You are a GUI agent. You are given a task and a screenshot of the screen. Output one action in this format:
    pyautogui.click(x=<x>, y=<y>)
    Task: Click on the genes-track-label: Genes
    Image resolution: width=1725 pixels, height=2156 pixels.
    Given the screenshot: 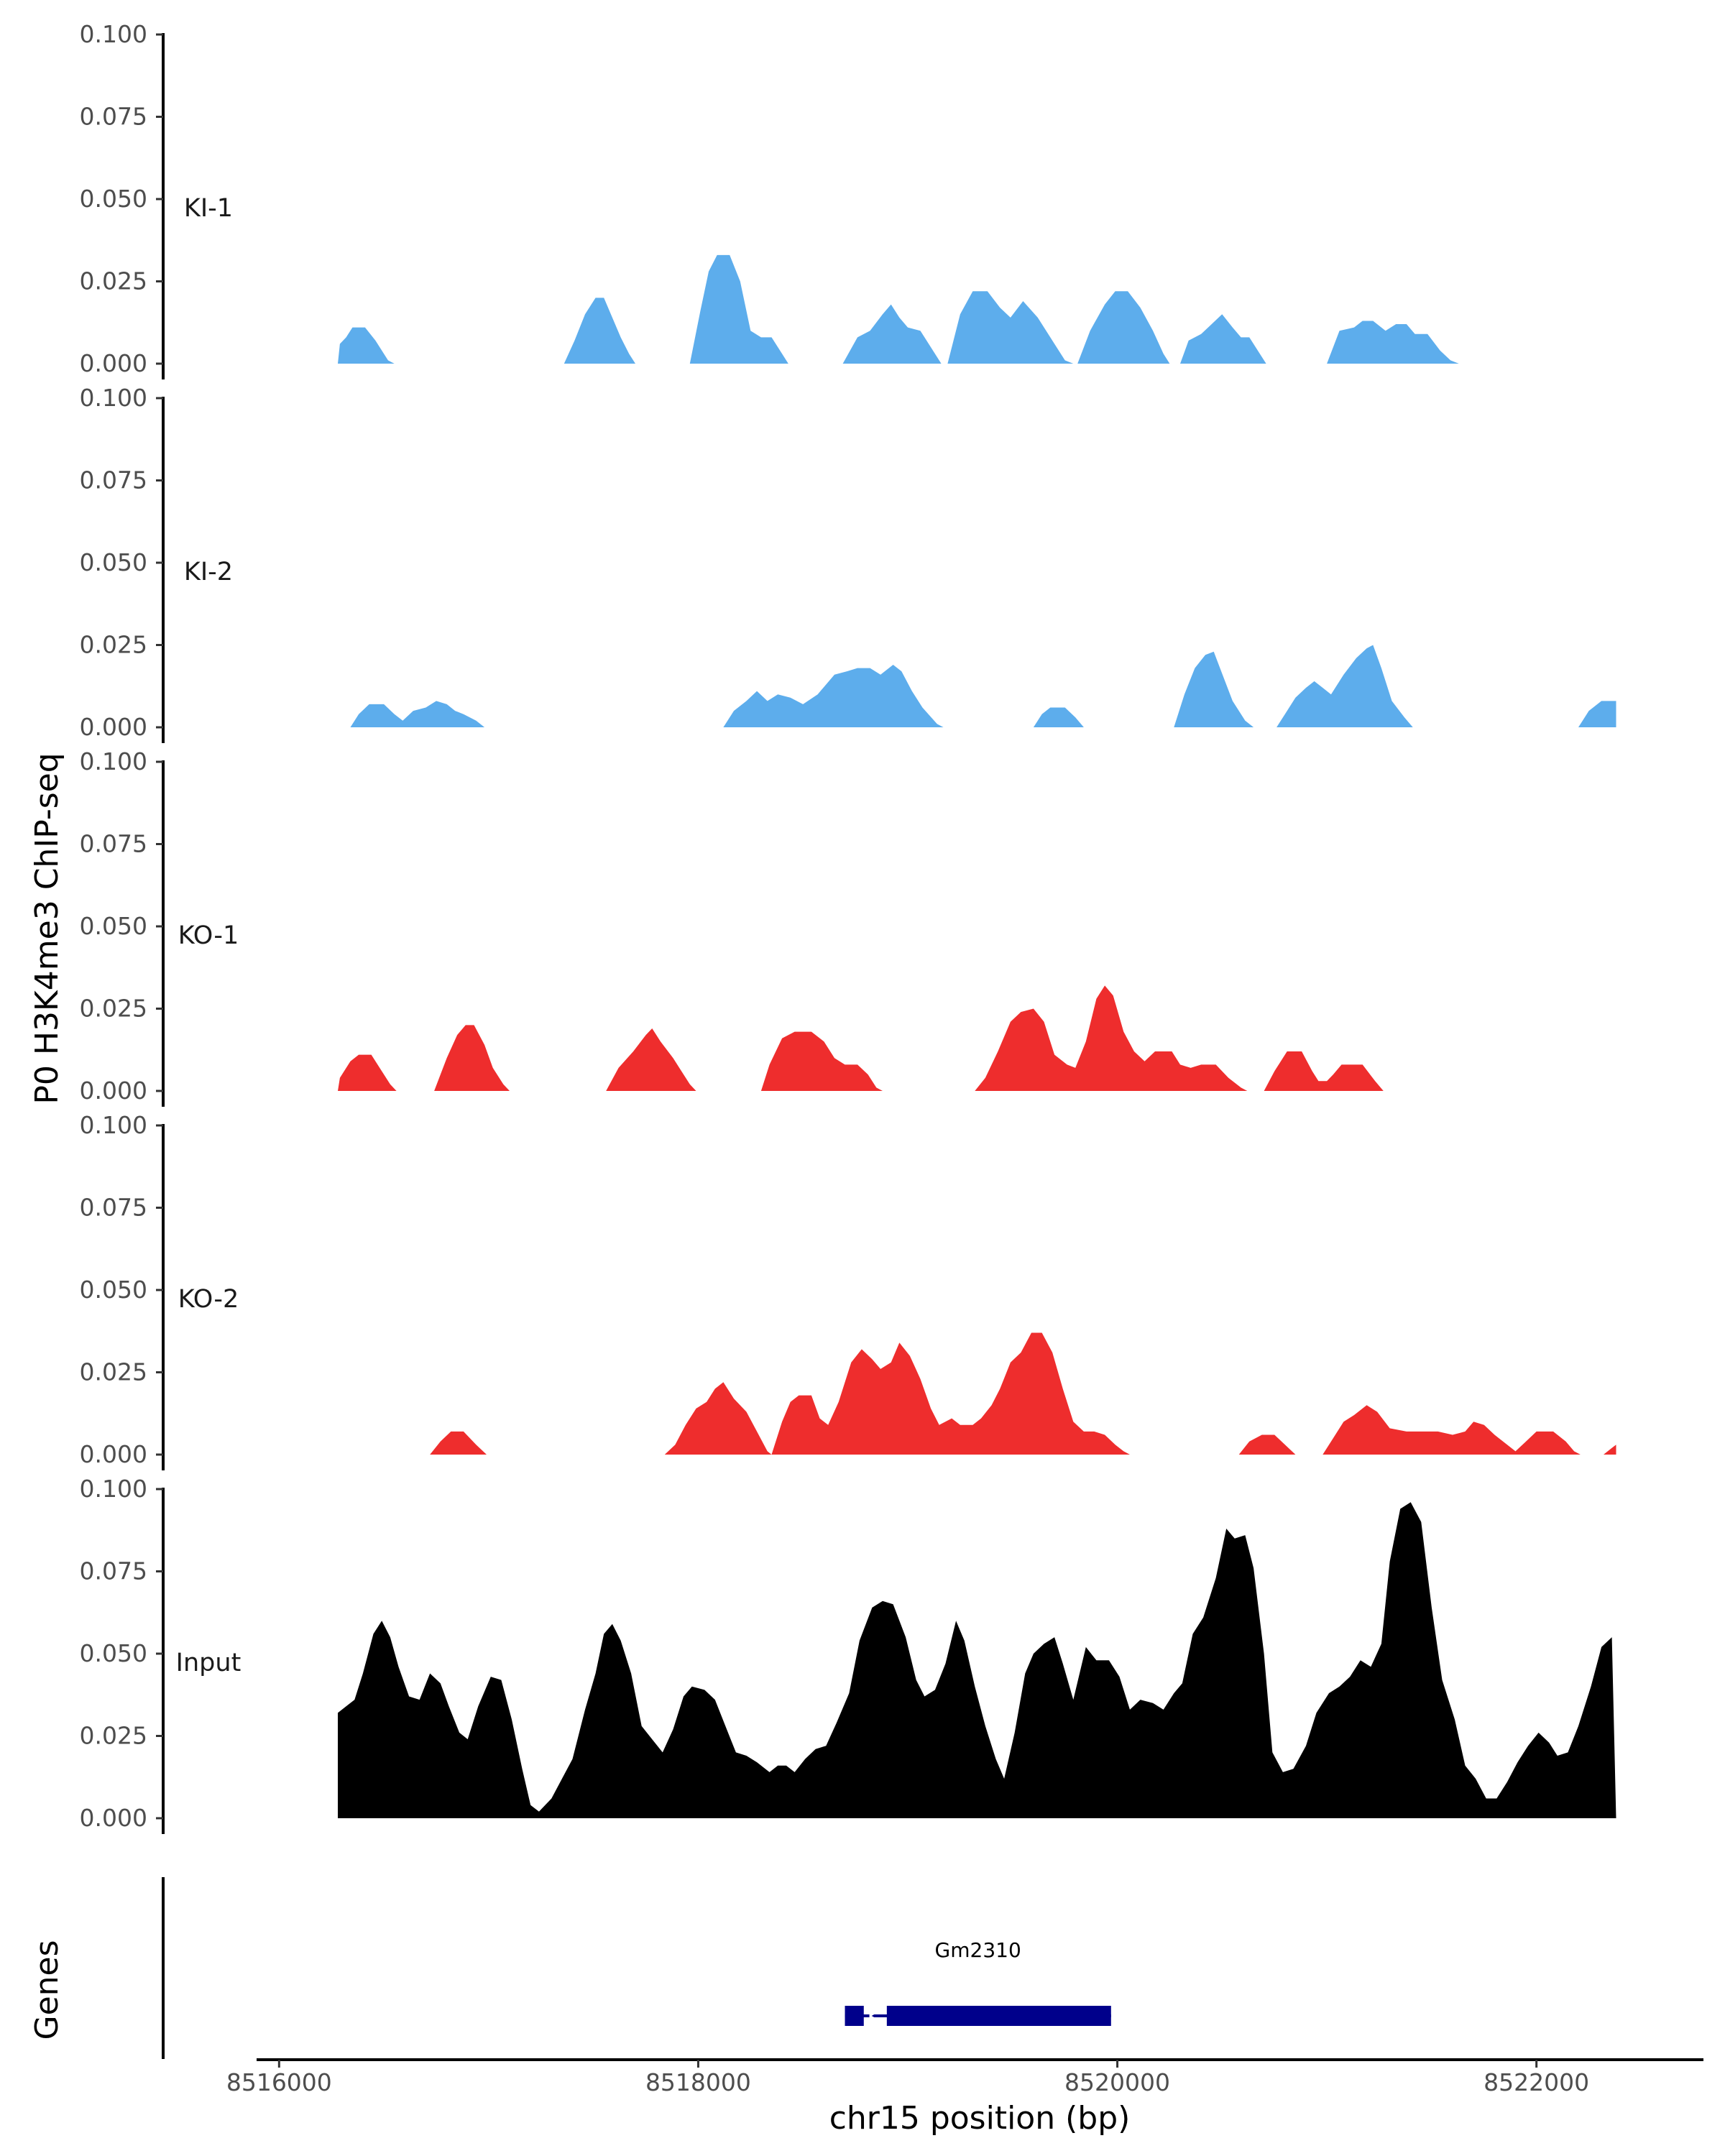 What is the action you would take?
    pyautogui.click(x=47, y=1990)
    